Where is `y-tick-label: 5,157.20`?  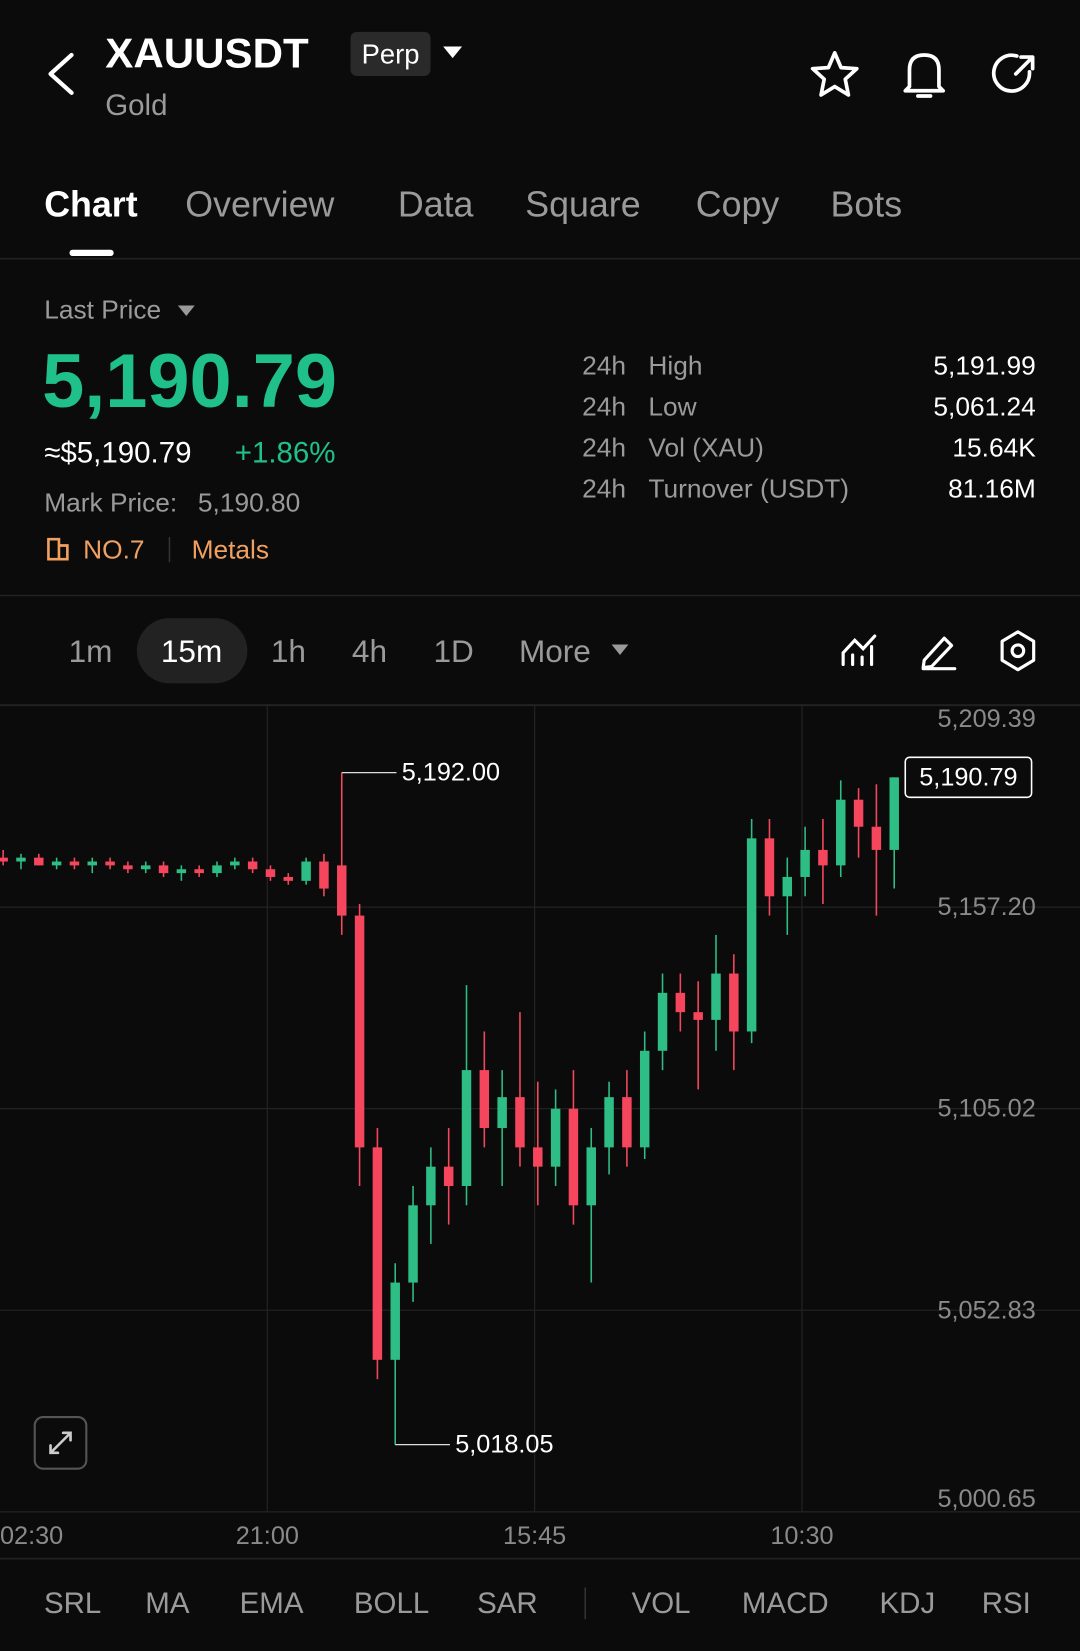
y-tick-label: 5,157.20 is located at coordinates (986, 907).